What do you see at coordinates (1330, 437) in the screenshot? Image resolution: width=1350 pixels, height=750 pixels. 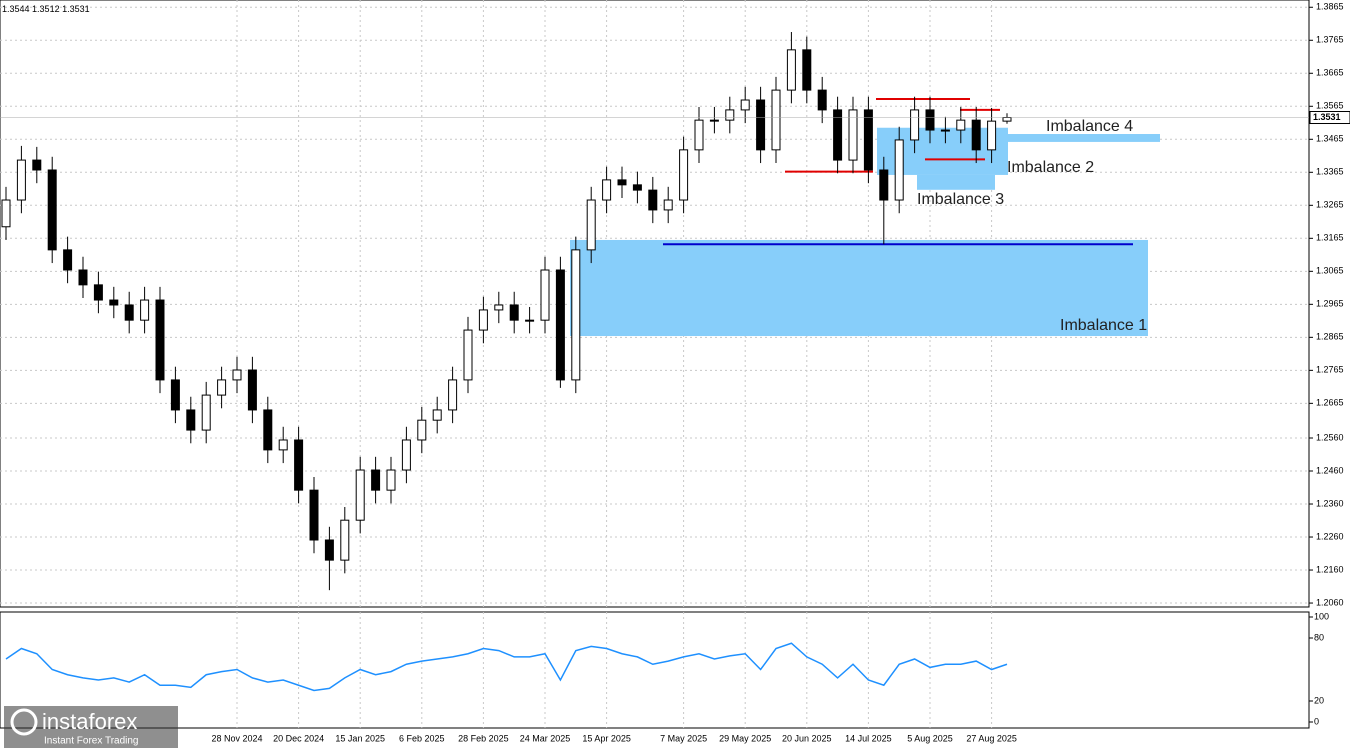 I see `y-tick-label: 1.2560` at bounding box center [1330, 437].